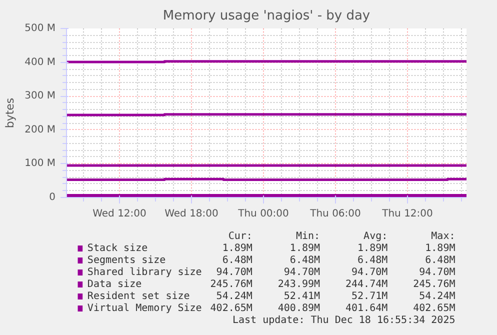 This screenshot has height=335, width=497. I want to click on legend-label: Resident set size, so click(138, 296).